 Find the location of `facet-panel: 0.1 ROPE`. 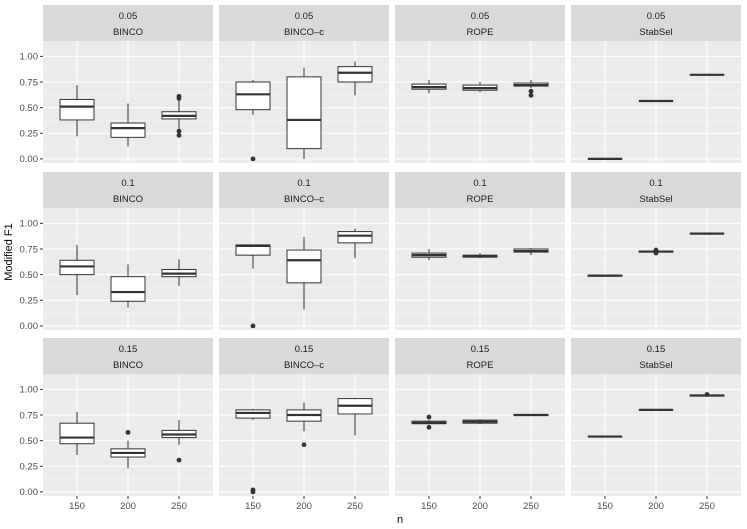

facet-panel: 0.1 ROPE is located at coordinates (480, 251).